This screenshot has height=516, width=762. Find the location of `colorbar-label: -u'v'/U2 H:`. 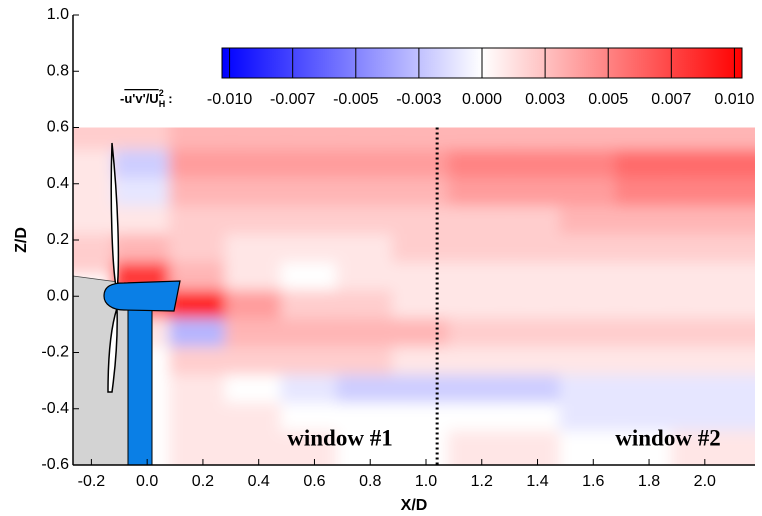

colorbar-label: -u'v'/U2 H: is located at coordinates (146, 98).